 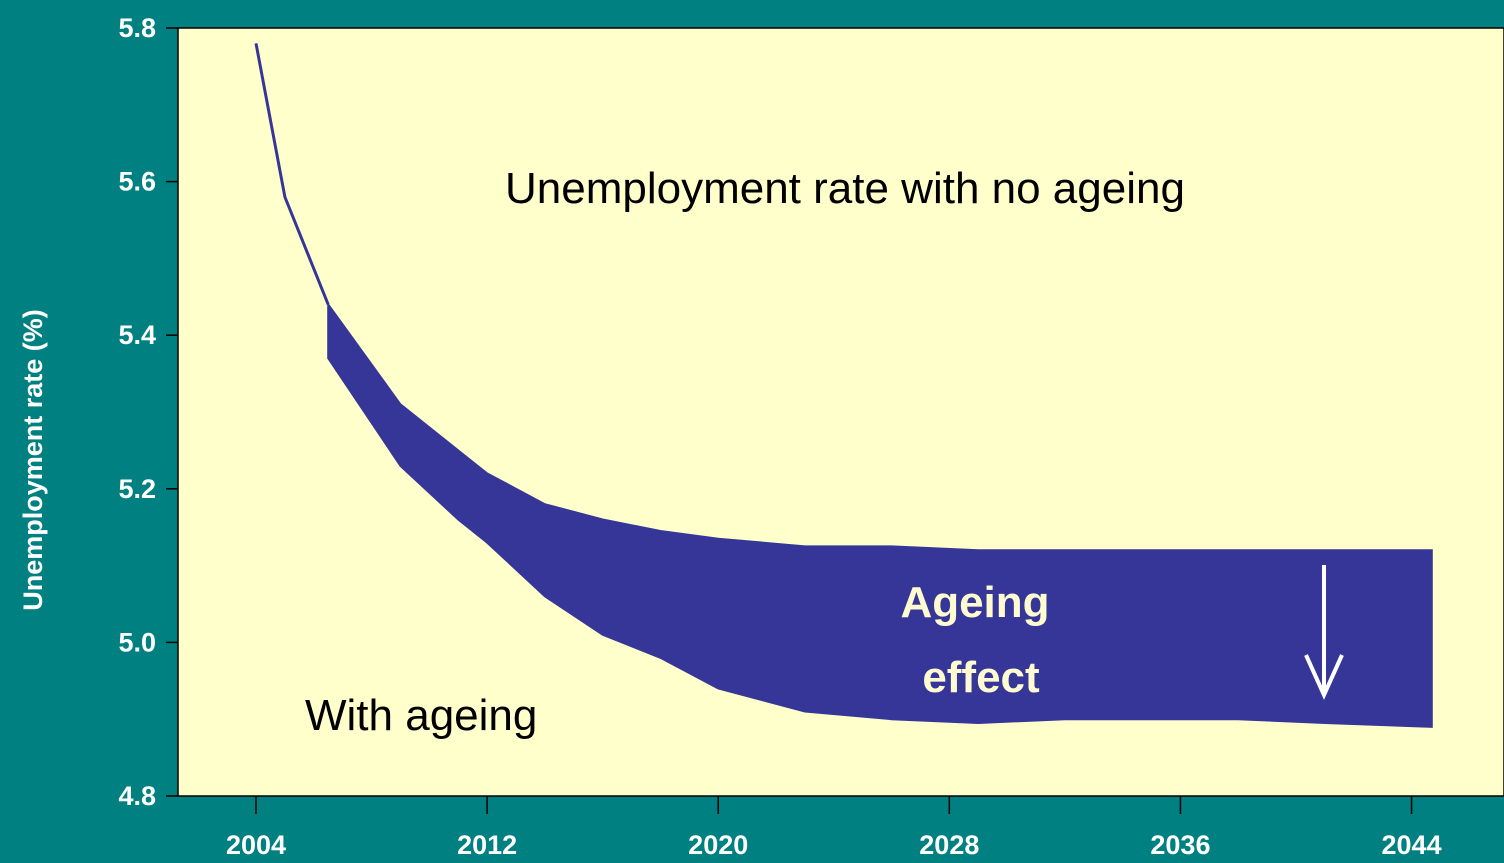 What do you see at coordinates (148, 412) in the screenshot?
I see `y-axis: 4.8 5.0 5.2 5.4 5.6 5.8` at bounding box center [148, 412].